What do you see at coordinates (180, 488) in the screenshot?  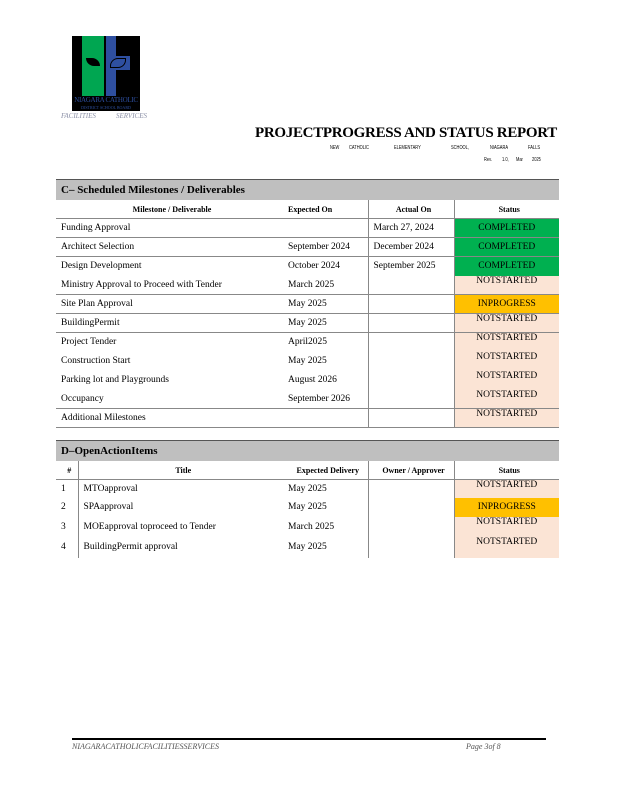 I see `item-title: MTOapproval` at bounding box center [180, 488].